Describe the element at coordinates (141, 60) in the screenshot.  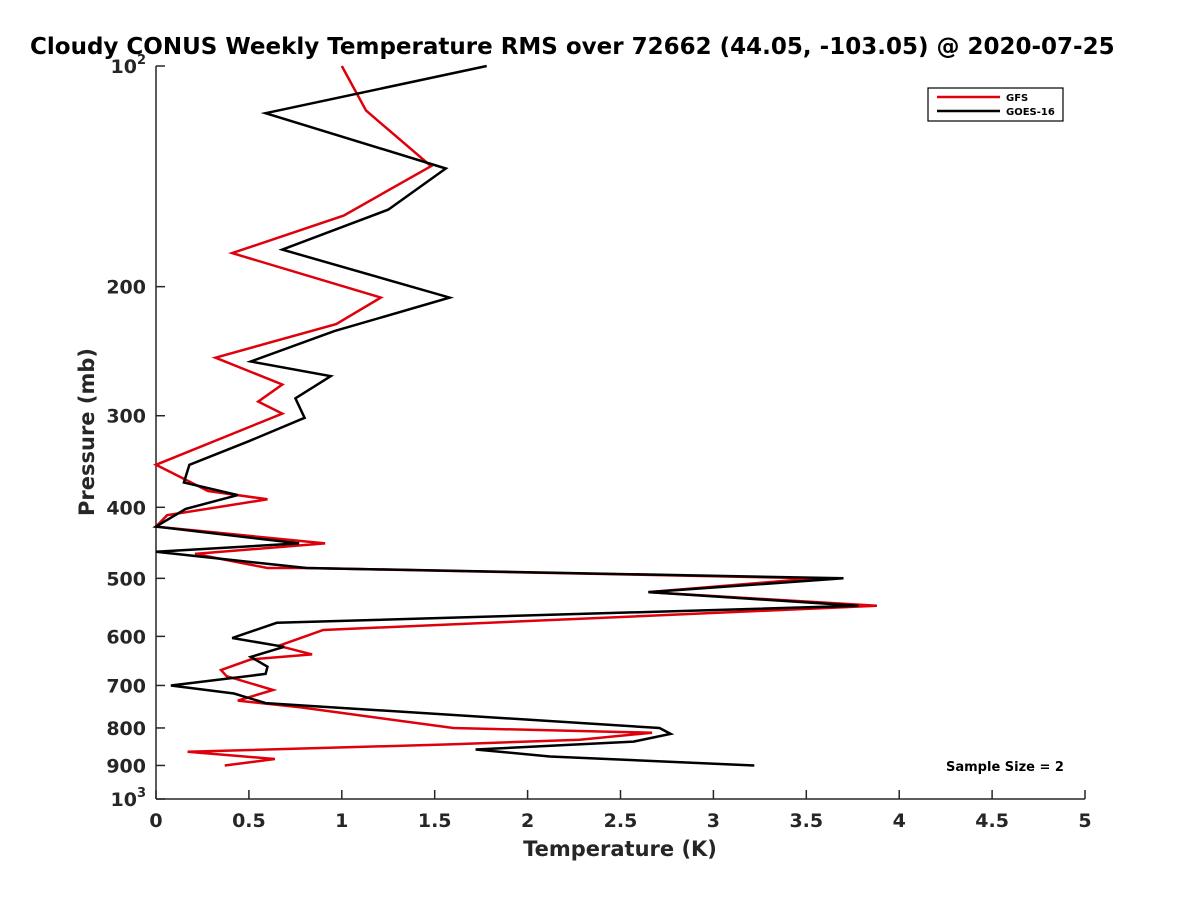
I see `y-tick-exponent: 2` at that location.